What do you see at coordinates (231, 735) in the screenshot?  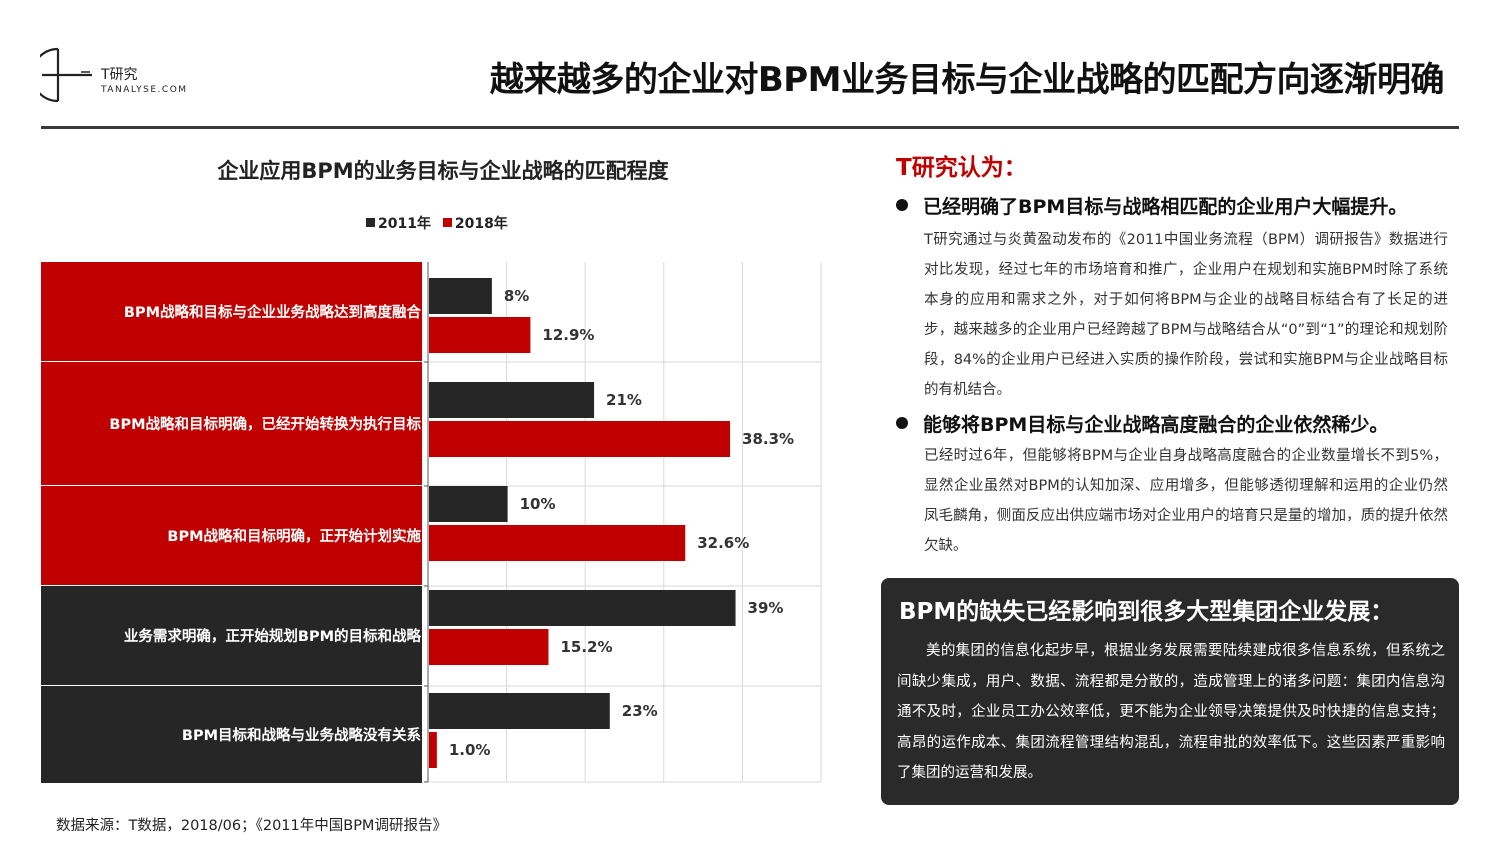 I see `category-label: BPM目标和战略与业务战略没有关系` at bounding box center [231, 735].